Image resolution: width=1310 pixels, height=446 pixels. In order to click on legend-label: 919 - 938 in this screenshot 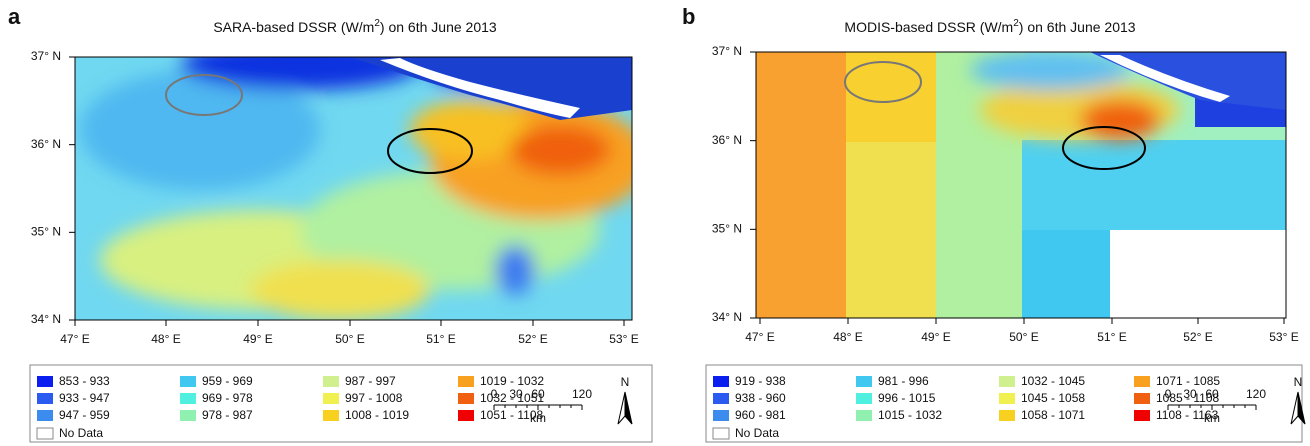, I will do `click(760, 381)`.